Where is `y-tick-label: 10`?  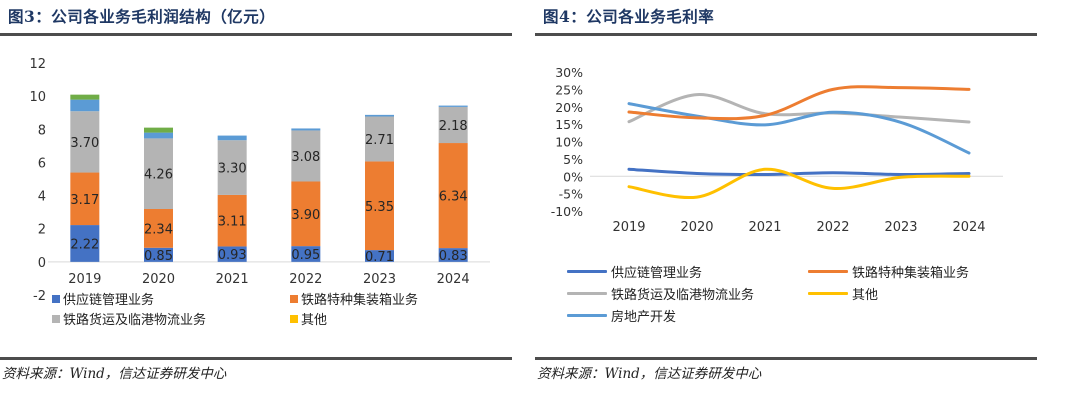 y-tick-label: 10 is located at coordinates (37, 97).